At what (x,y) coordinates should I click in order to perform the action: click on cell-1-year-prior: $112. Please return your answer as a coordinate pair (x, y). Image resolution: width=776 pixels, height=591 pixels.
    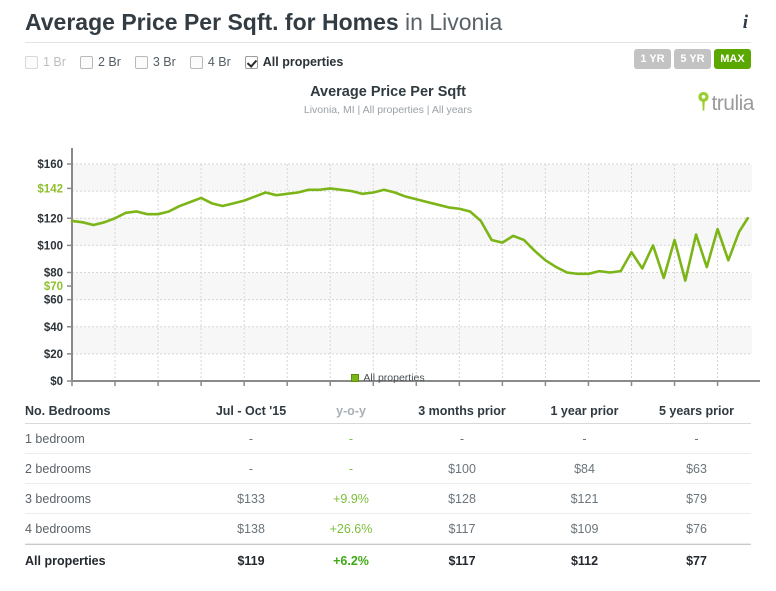
    Looking at the image, I should click on (584, 560).